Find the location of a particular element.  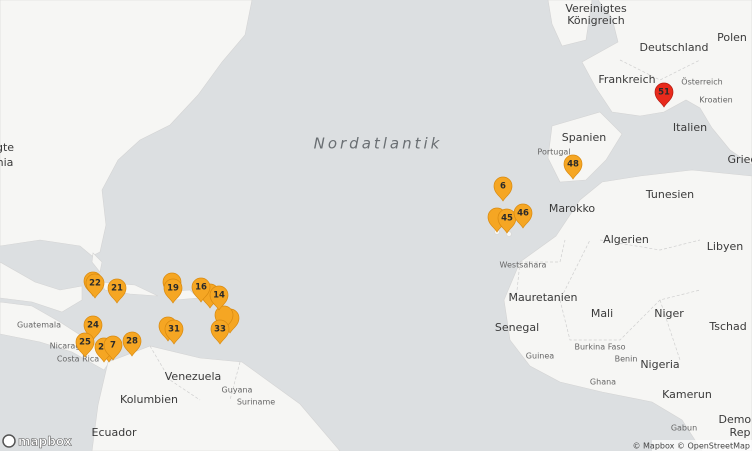

place-label: Mali is located at coordinates (602, 313).